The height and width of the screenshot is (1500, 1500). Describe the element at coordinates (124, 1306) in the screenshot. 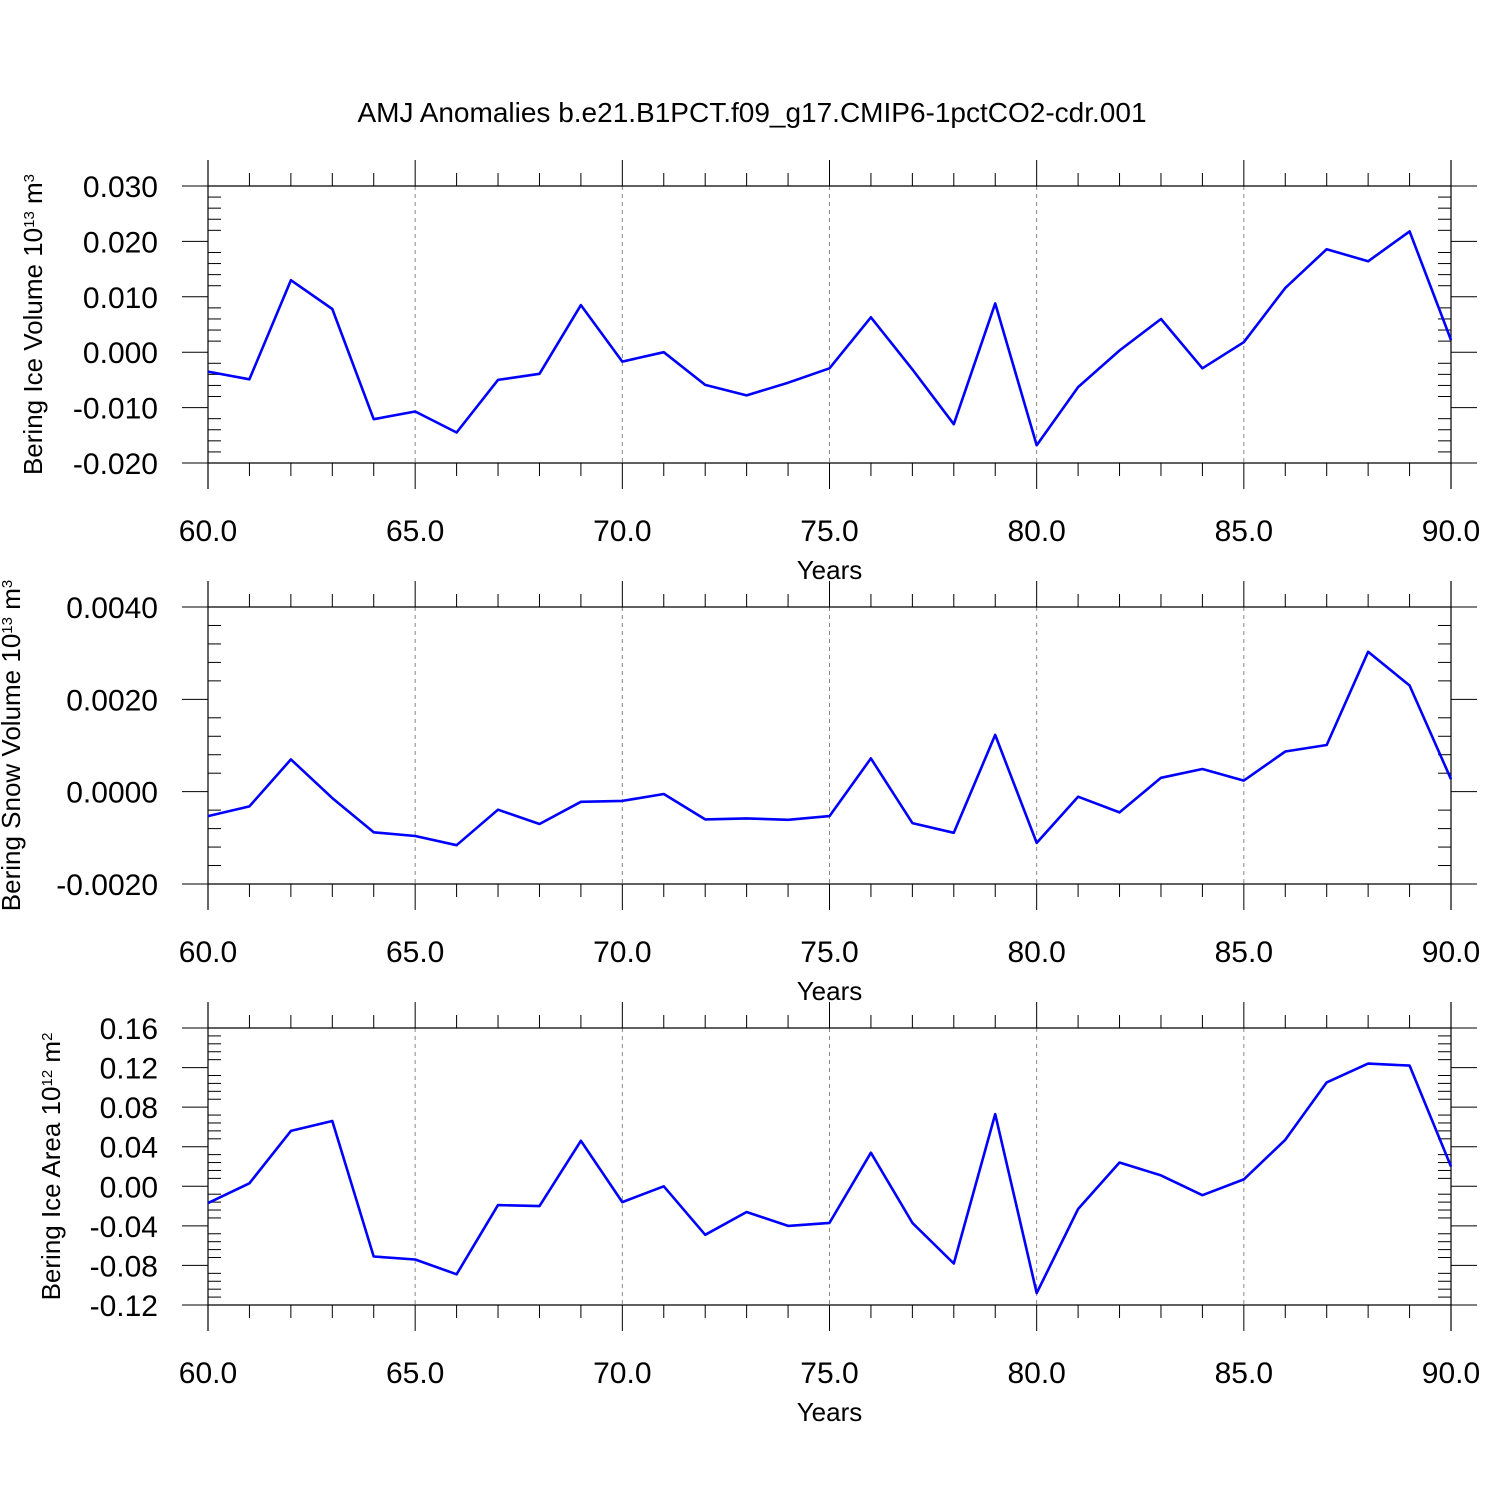

I see `y-tick-label: -0.12` at that location.